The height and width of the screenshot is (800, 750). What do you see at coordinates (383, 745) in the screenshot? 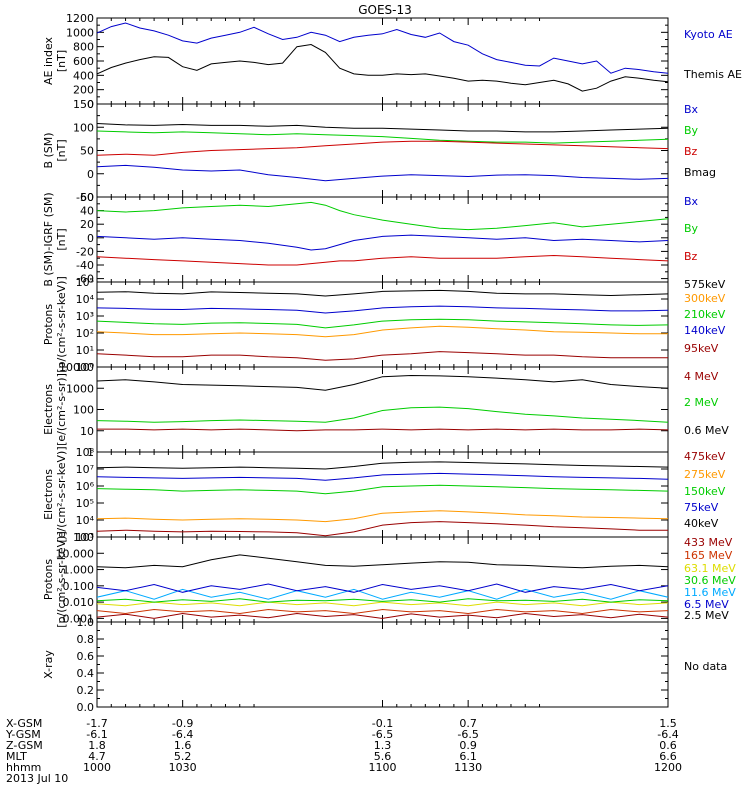
I see `x-axis-row-value: 1.3` at bounding box center [383, 745].